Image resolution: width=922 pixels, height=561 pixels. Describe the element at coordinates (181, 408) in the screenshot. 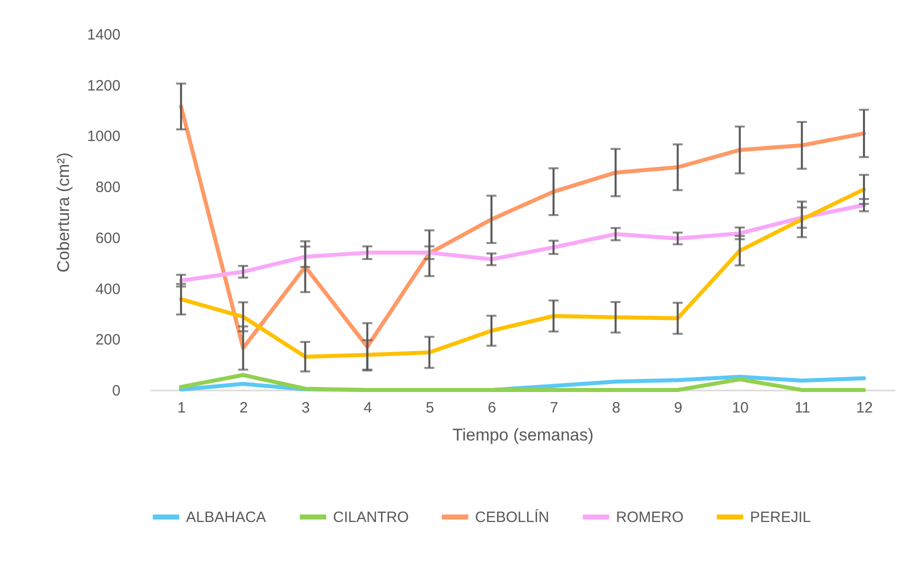

I see `x-tick-label: 1` at that location.